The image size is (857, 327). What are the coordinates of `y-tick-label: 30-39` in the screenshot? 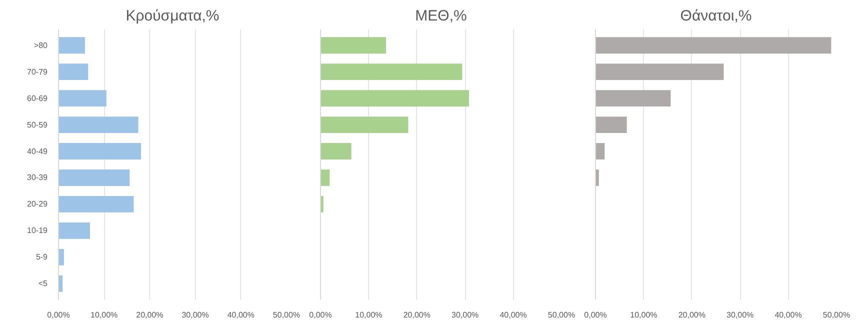 It's located at (37, 177).